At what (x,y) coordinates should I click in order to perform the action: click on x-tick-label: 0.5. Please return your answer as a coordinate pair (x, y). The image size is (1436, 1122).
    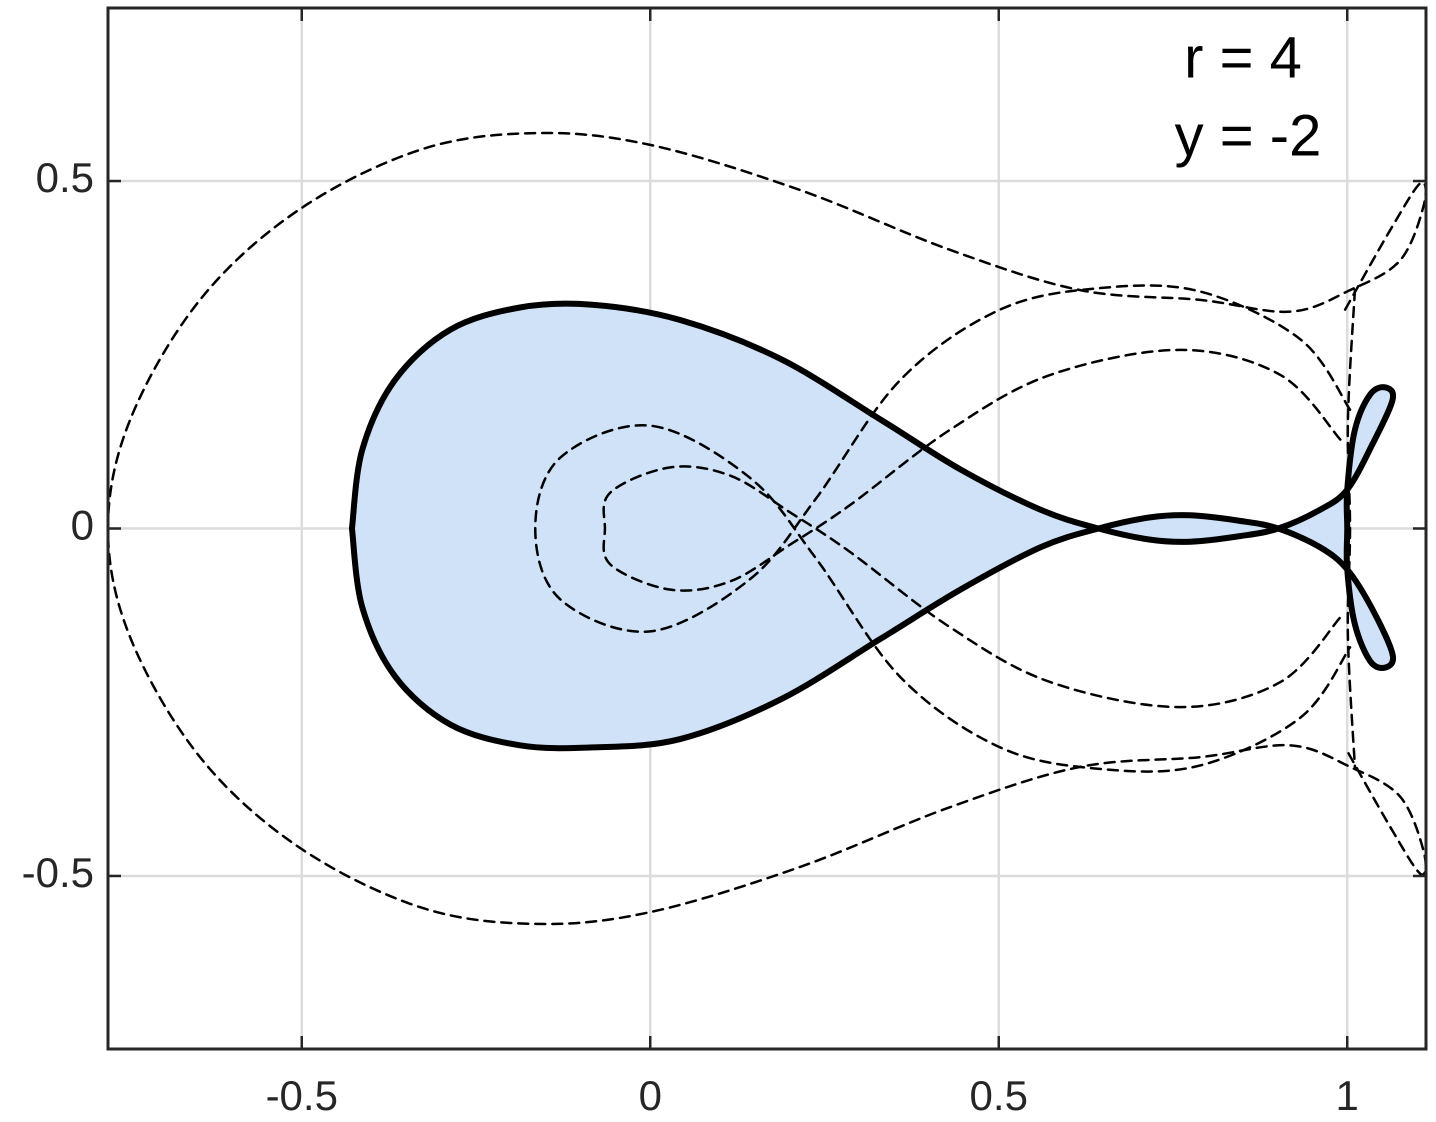
    Looking at the image, I should click on (999, 1095).